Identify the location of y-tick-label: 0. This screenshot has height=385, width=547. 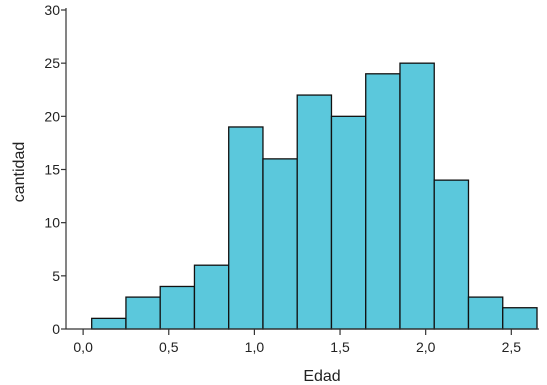
(56, 329).